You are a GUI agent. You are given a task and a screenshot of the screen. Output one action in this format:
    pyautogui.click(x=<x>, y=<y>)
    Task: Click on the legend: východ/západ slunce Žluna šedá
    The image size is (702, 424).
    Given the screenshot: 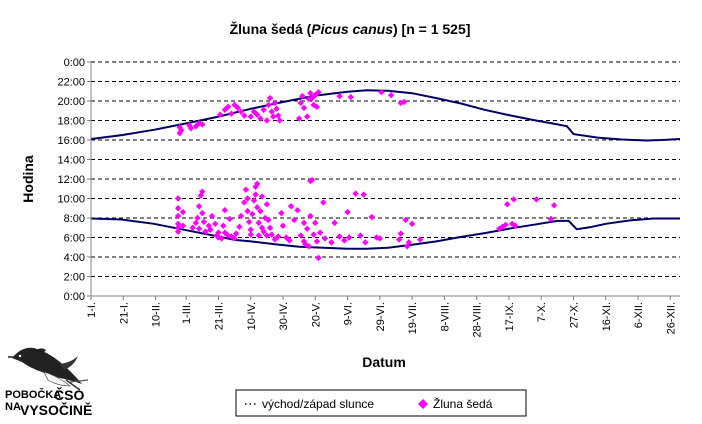 What is the action you would take?
    pyautogui.click(x=381, y=403)
    